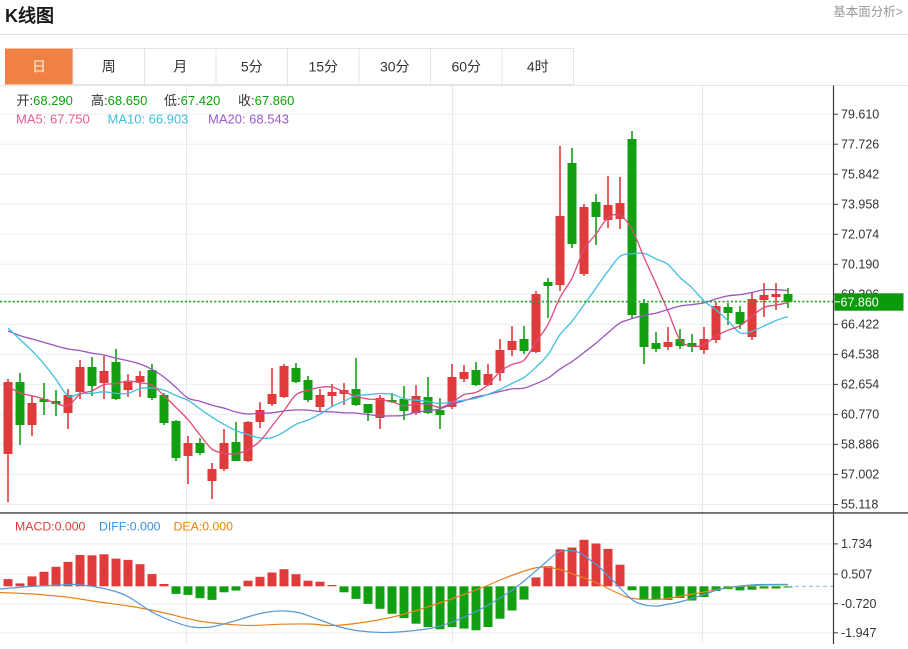 The width and height of the screenshot is (908, 649). What do you see at coordinates (148, 119) in the screenshot?
I see `svg-text: MA10: 66.903` at bounding box center [148, 119].